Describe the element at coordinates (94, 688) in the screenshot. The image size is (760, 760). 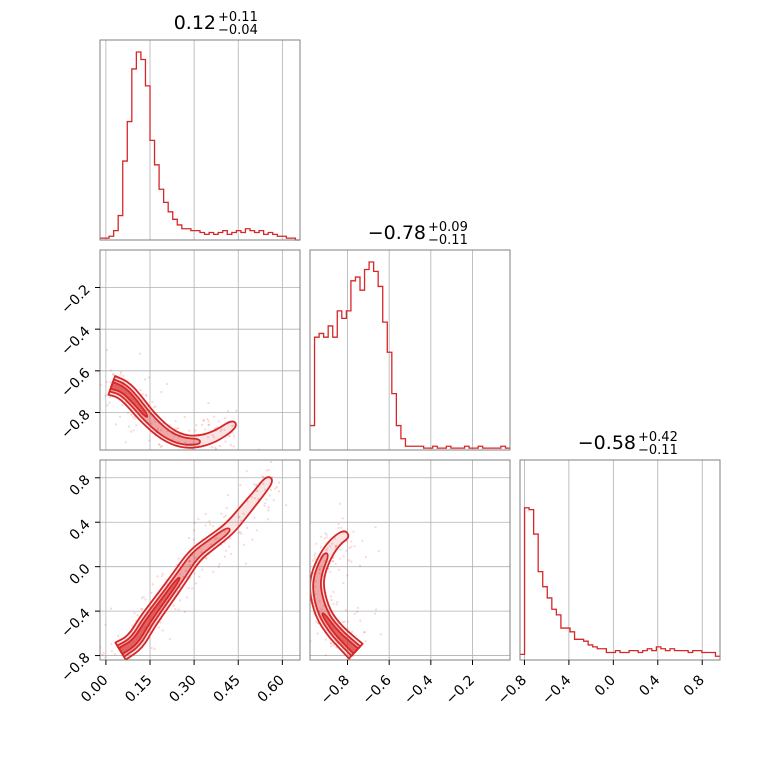
I see `x-tick-label: 0.00` at that location.